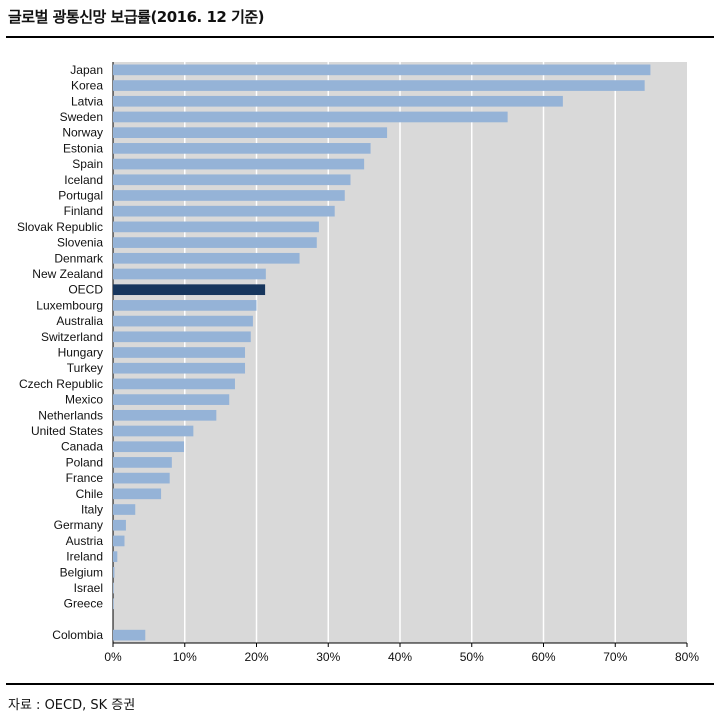 This screenshot has height=718, width=720. I want to click on top-rule, so click(360, 37).